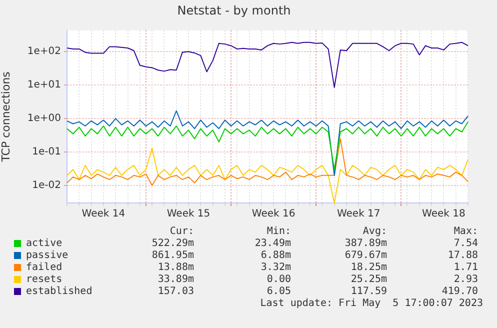 This screenshot has width=497, height=328. What do you see at coordinates (278, 280) in the screenshot?
I see `text: 0.00` at bounding box center [278, 280].